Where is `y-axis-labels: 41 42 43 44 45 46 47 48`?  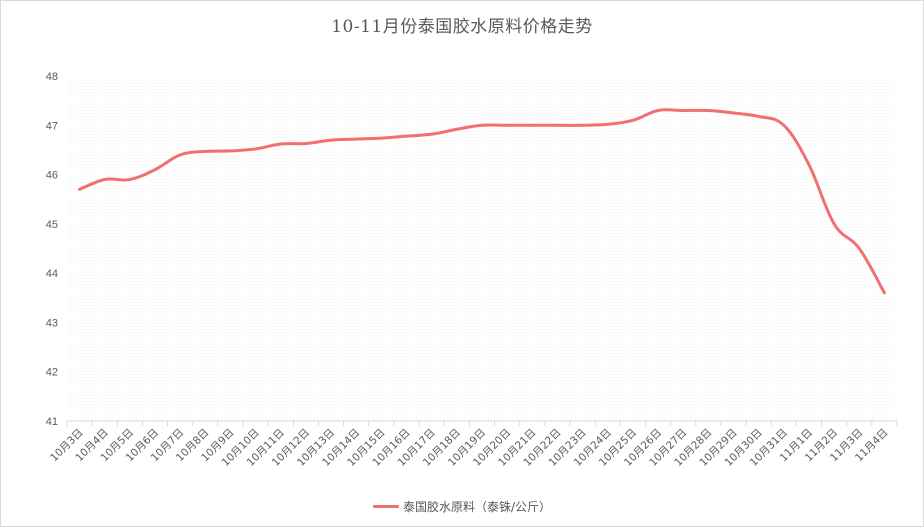 y-axis-labels: 41 42 43 44 45 46 47 48 is located at coordinates (52, 249).